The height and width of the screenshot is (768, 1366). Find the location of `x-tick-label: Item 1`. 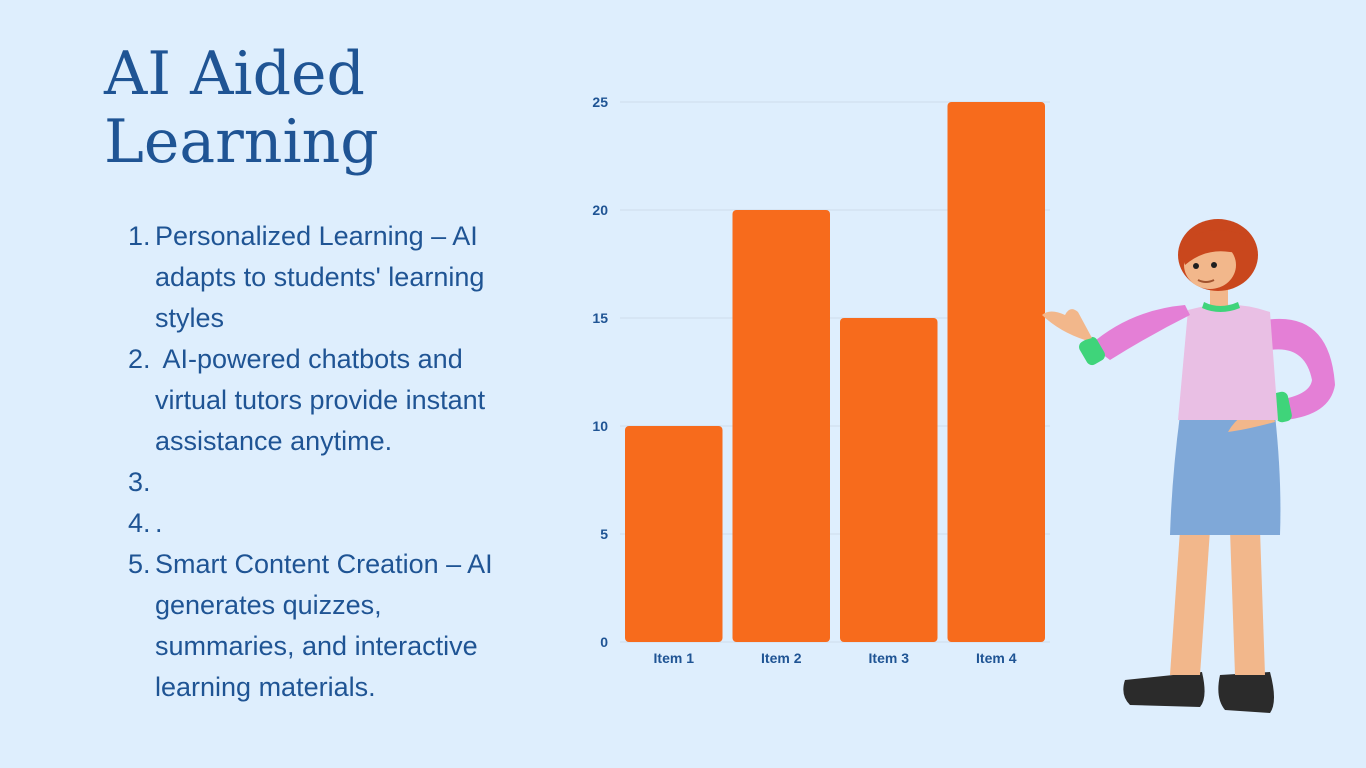

x-tick-label: Item 1 is located at coordinates (674, 658).